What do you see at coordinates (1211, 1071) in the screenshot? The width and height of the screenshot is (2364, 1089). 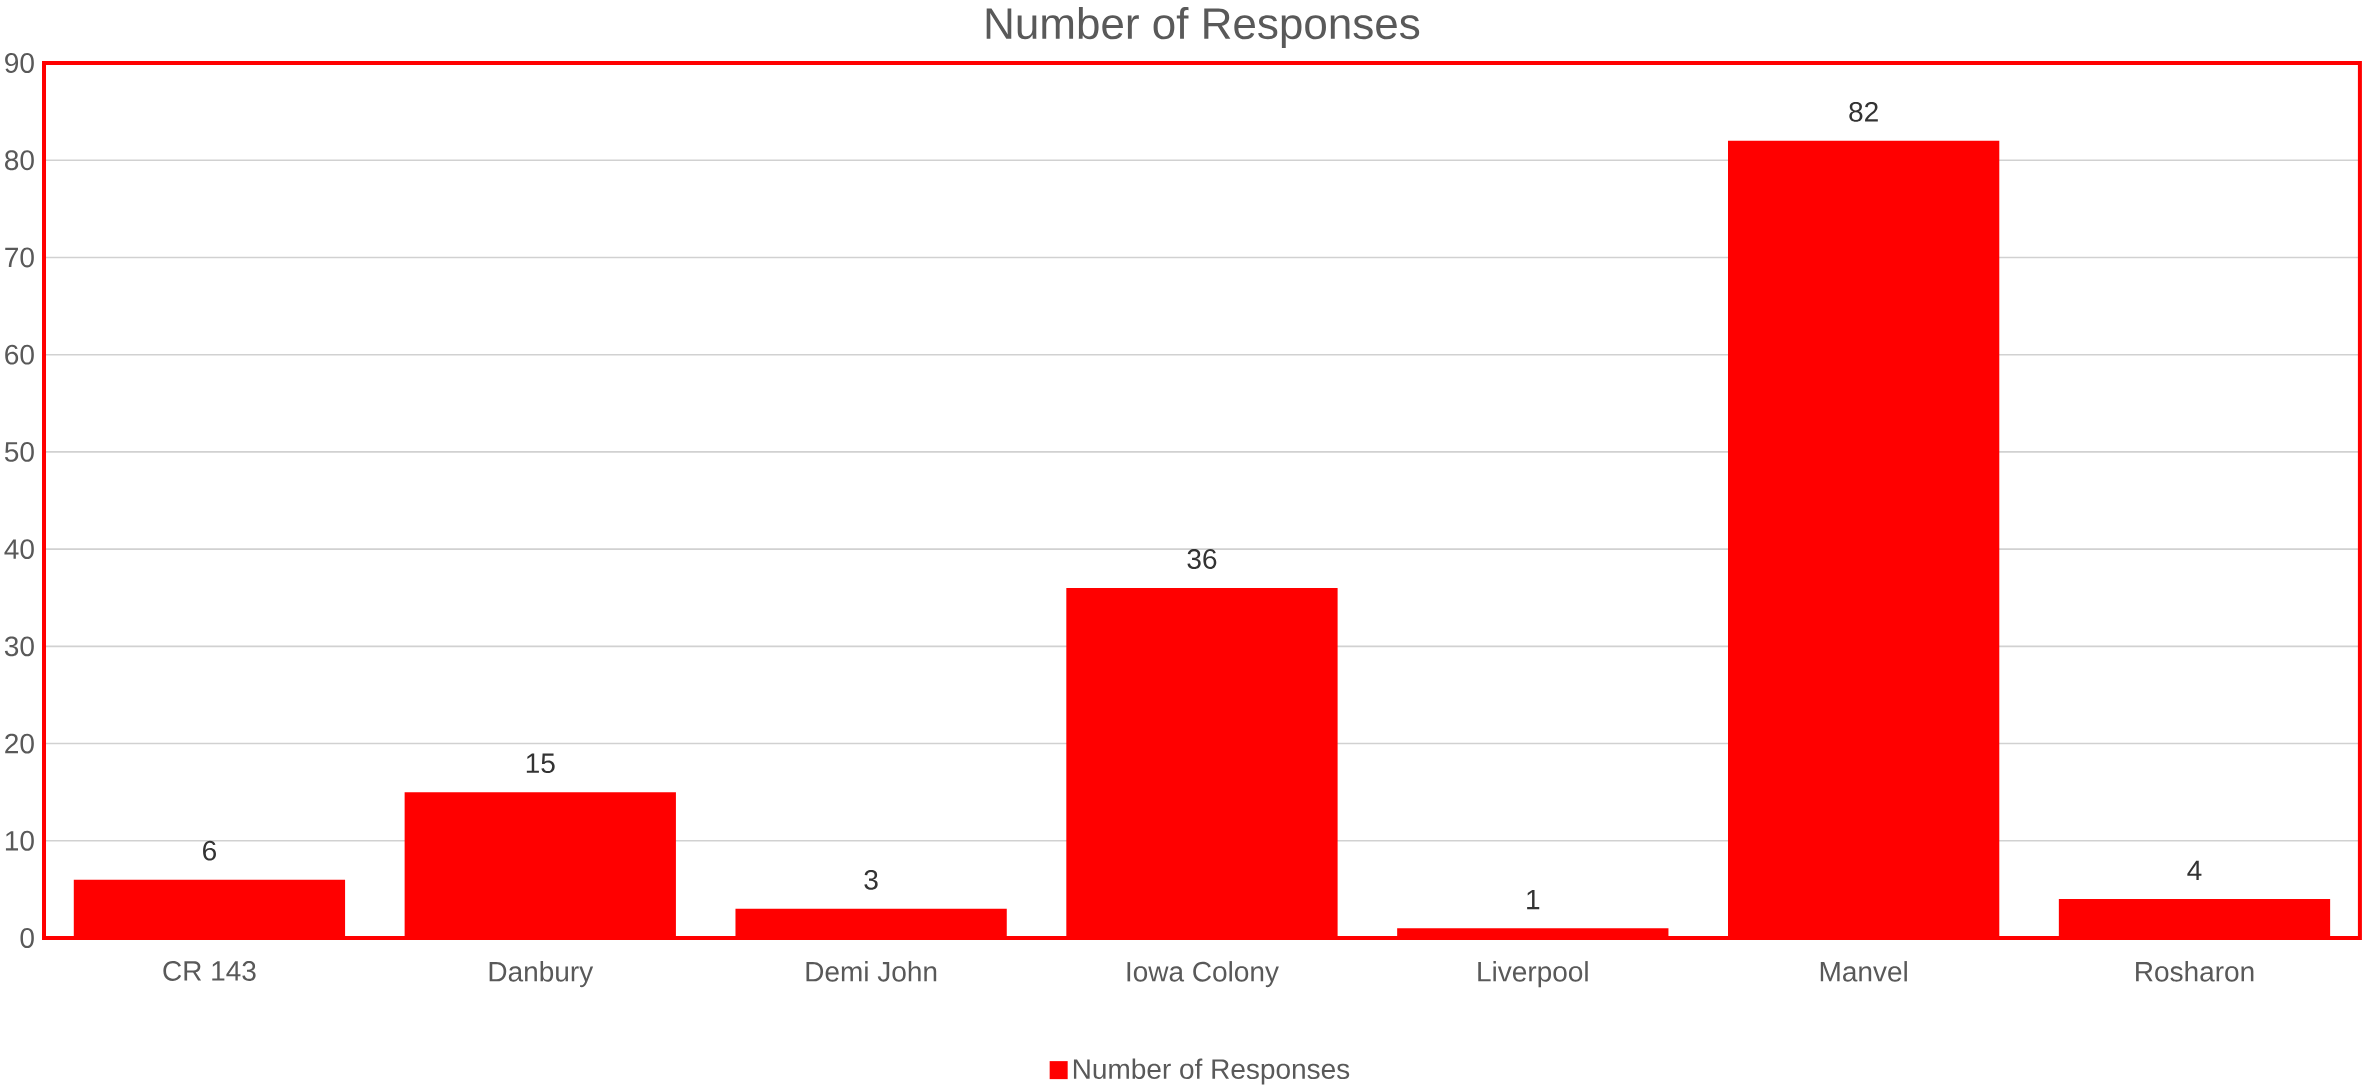 I see `legend-label: Number of Responses` at bounding box center [1211, 1071].